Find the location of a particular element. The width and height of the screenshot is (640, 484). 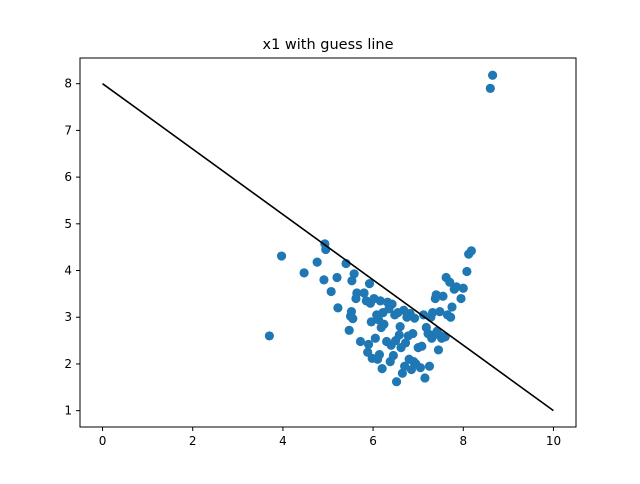

y-tick-label: 4 is located at coordinates (68, 271).